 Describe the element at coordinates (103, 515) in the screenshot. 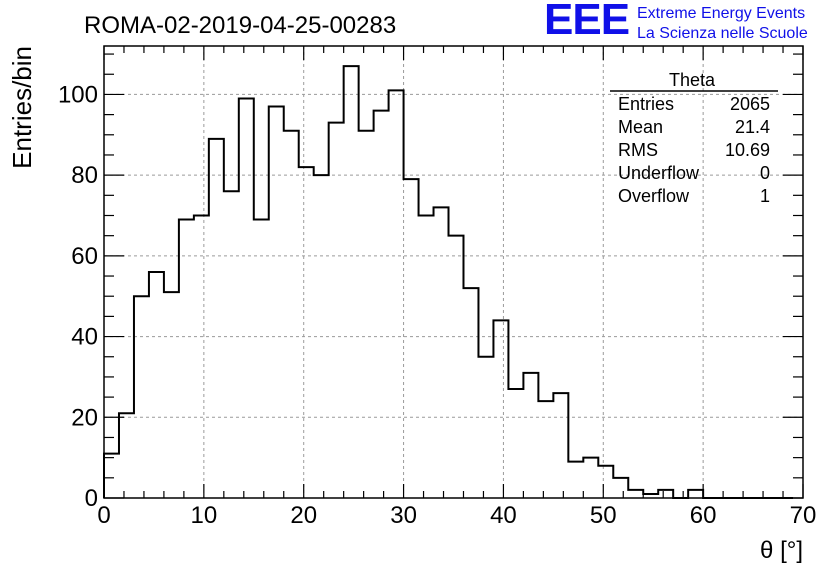

I see `x-tick-label-0: 0` at that location.